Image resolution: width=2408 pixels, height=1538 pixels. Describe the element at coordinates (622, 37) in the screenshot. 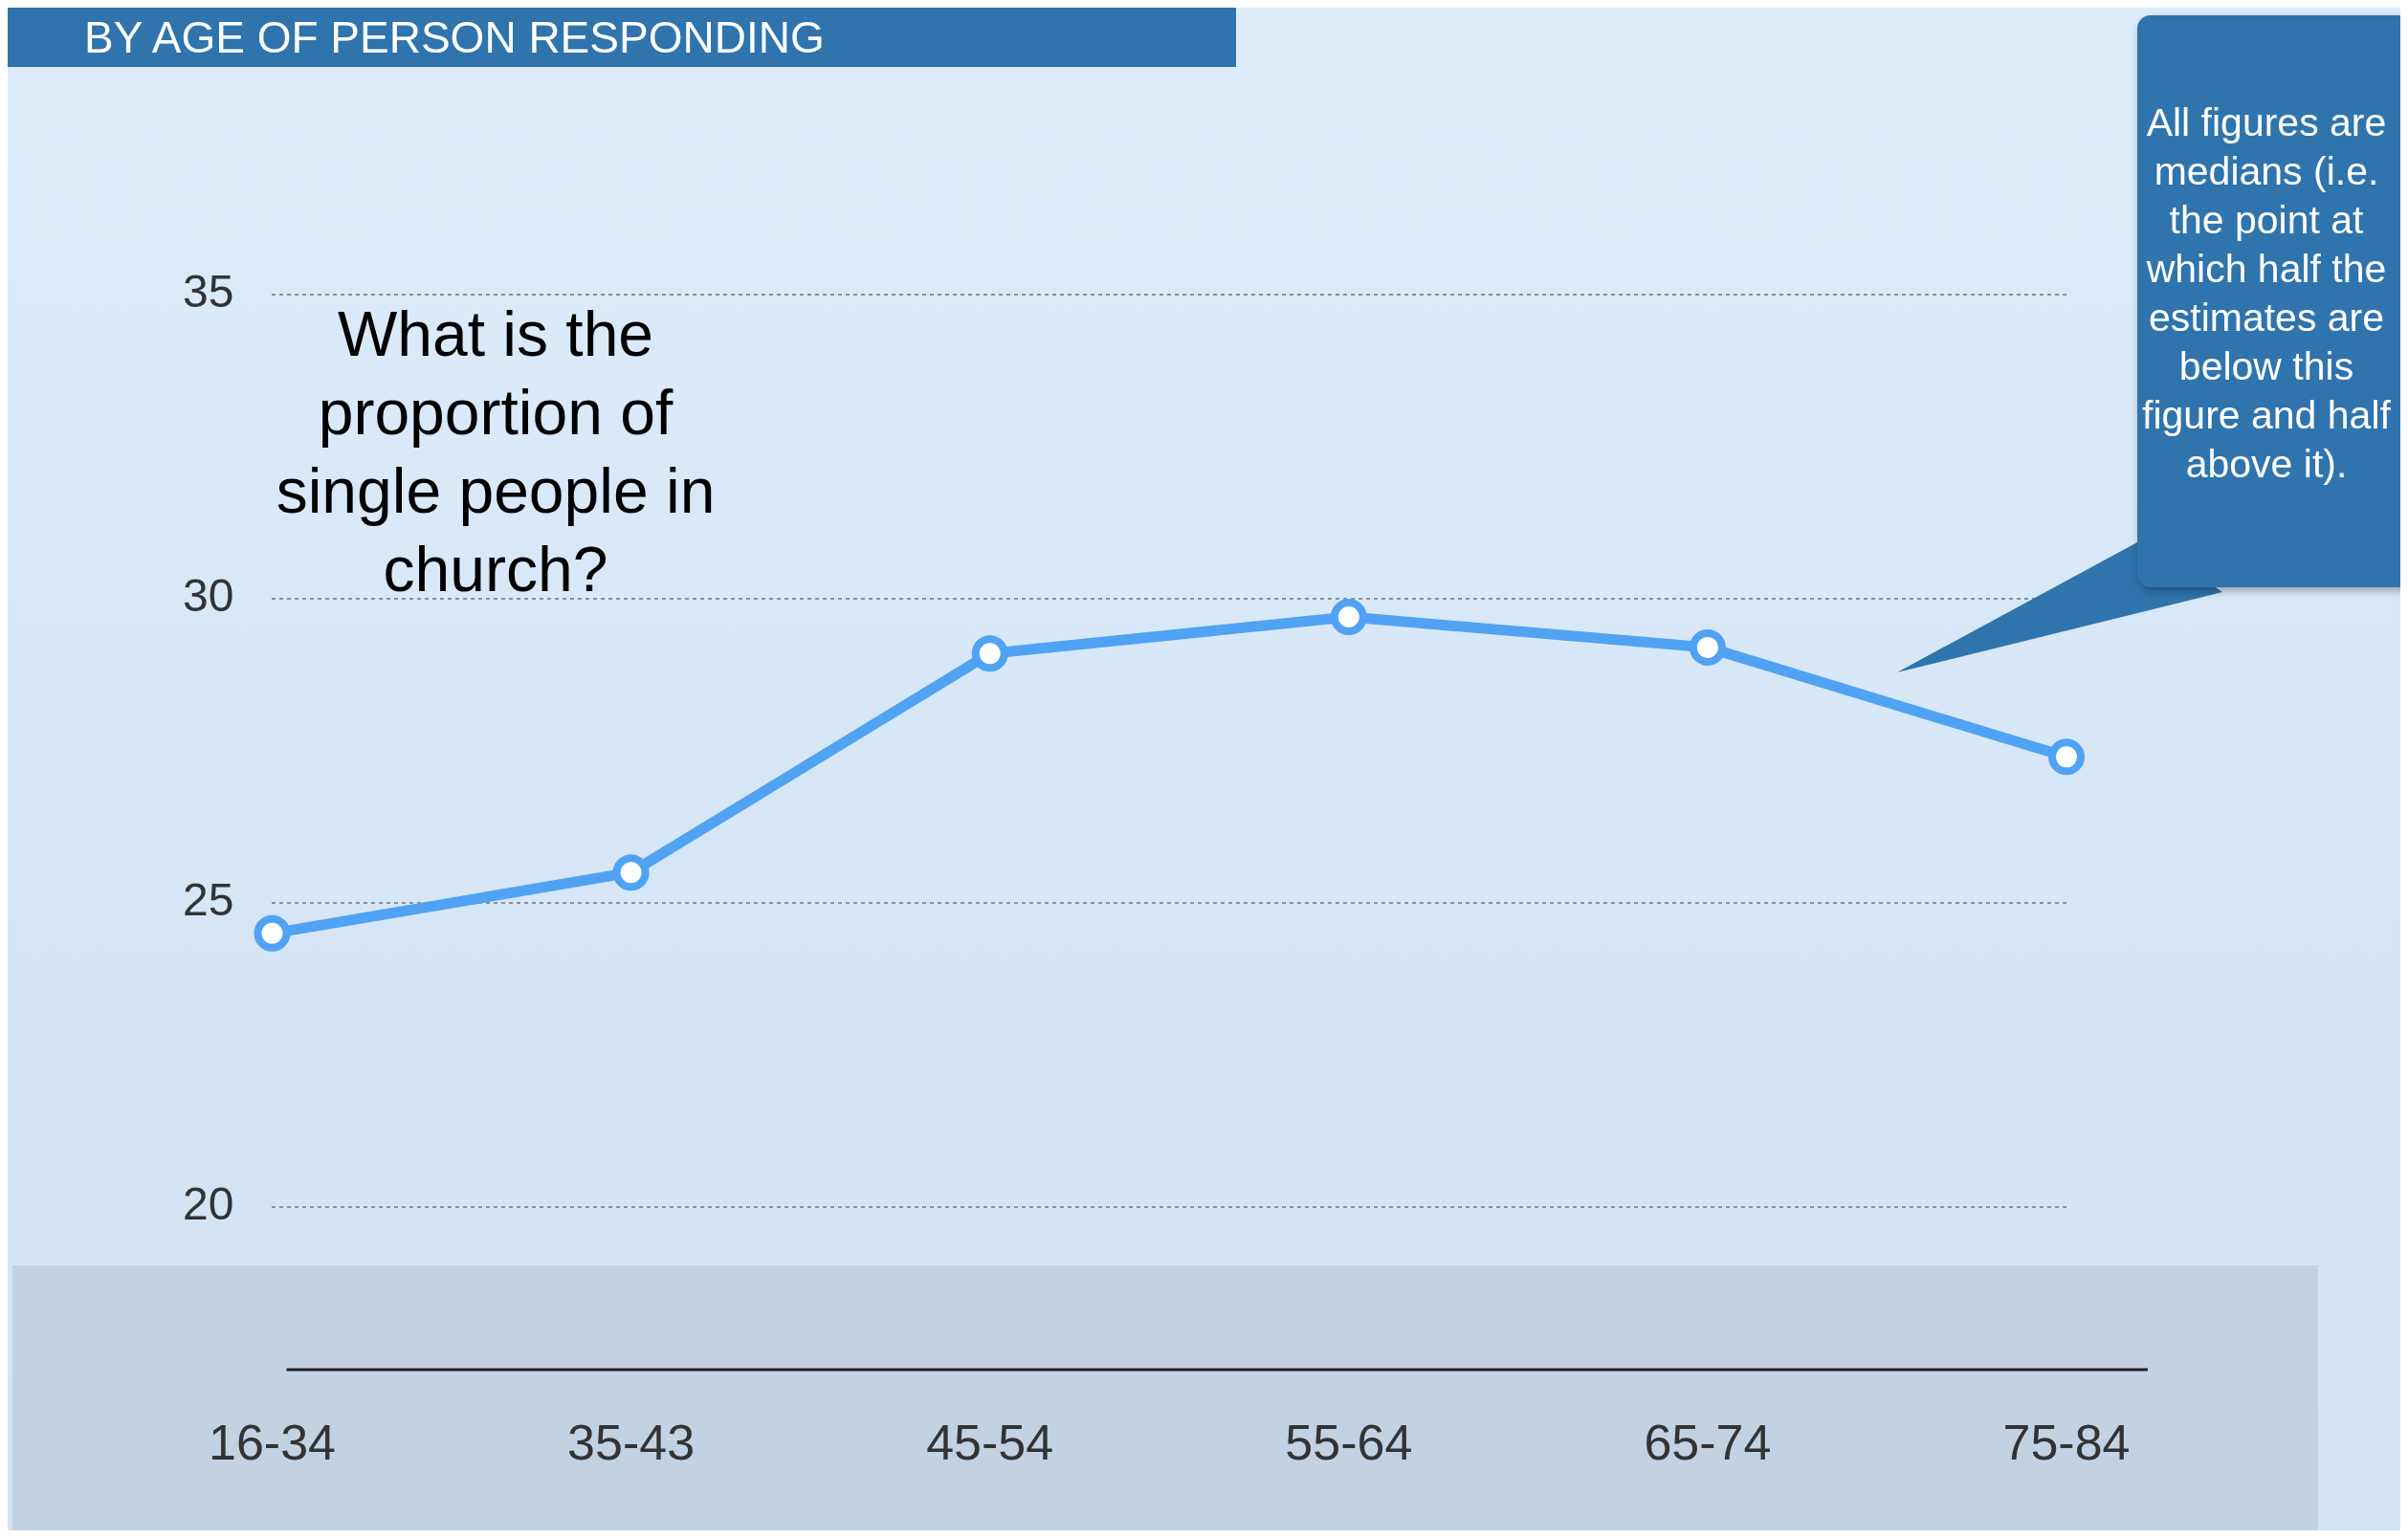

I see `chart-title: BY AGE OF PERSON RESPONDING` at that location.